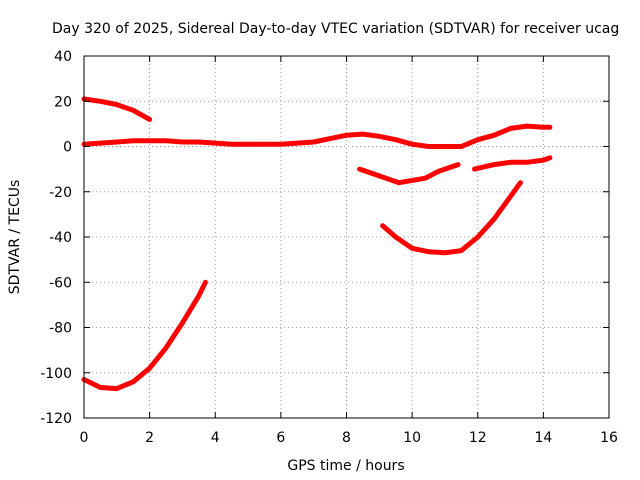  Describe the element at coordinates (84, 438) in the screenshot. I see `x-tick-label: 0` at that location.